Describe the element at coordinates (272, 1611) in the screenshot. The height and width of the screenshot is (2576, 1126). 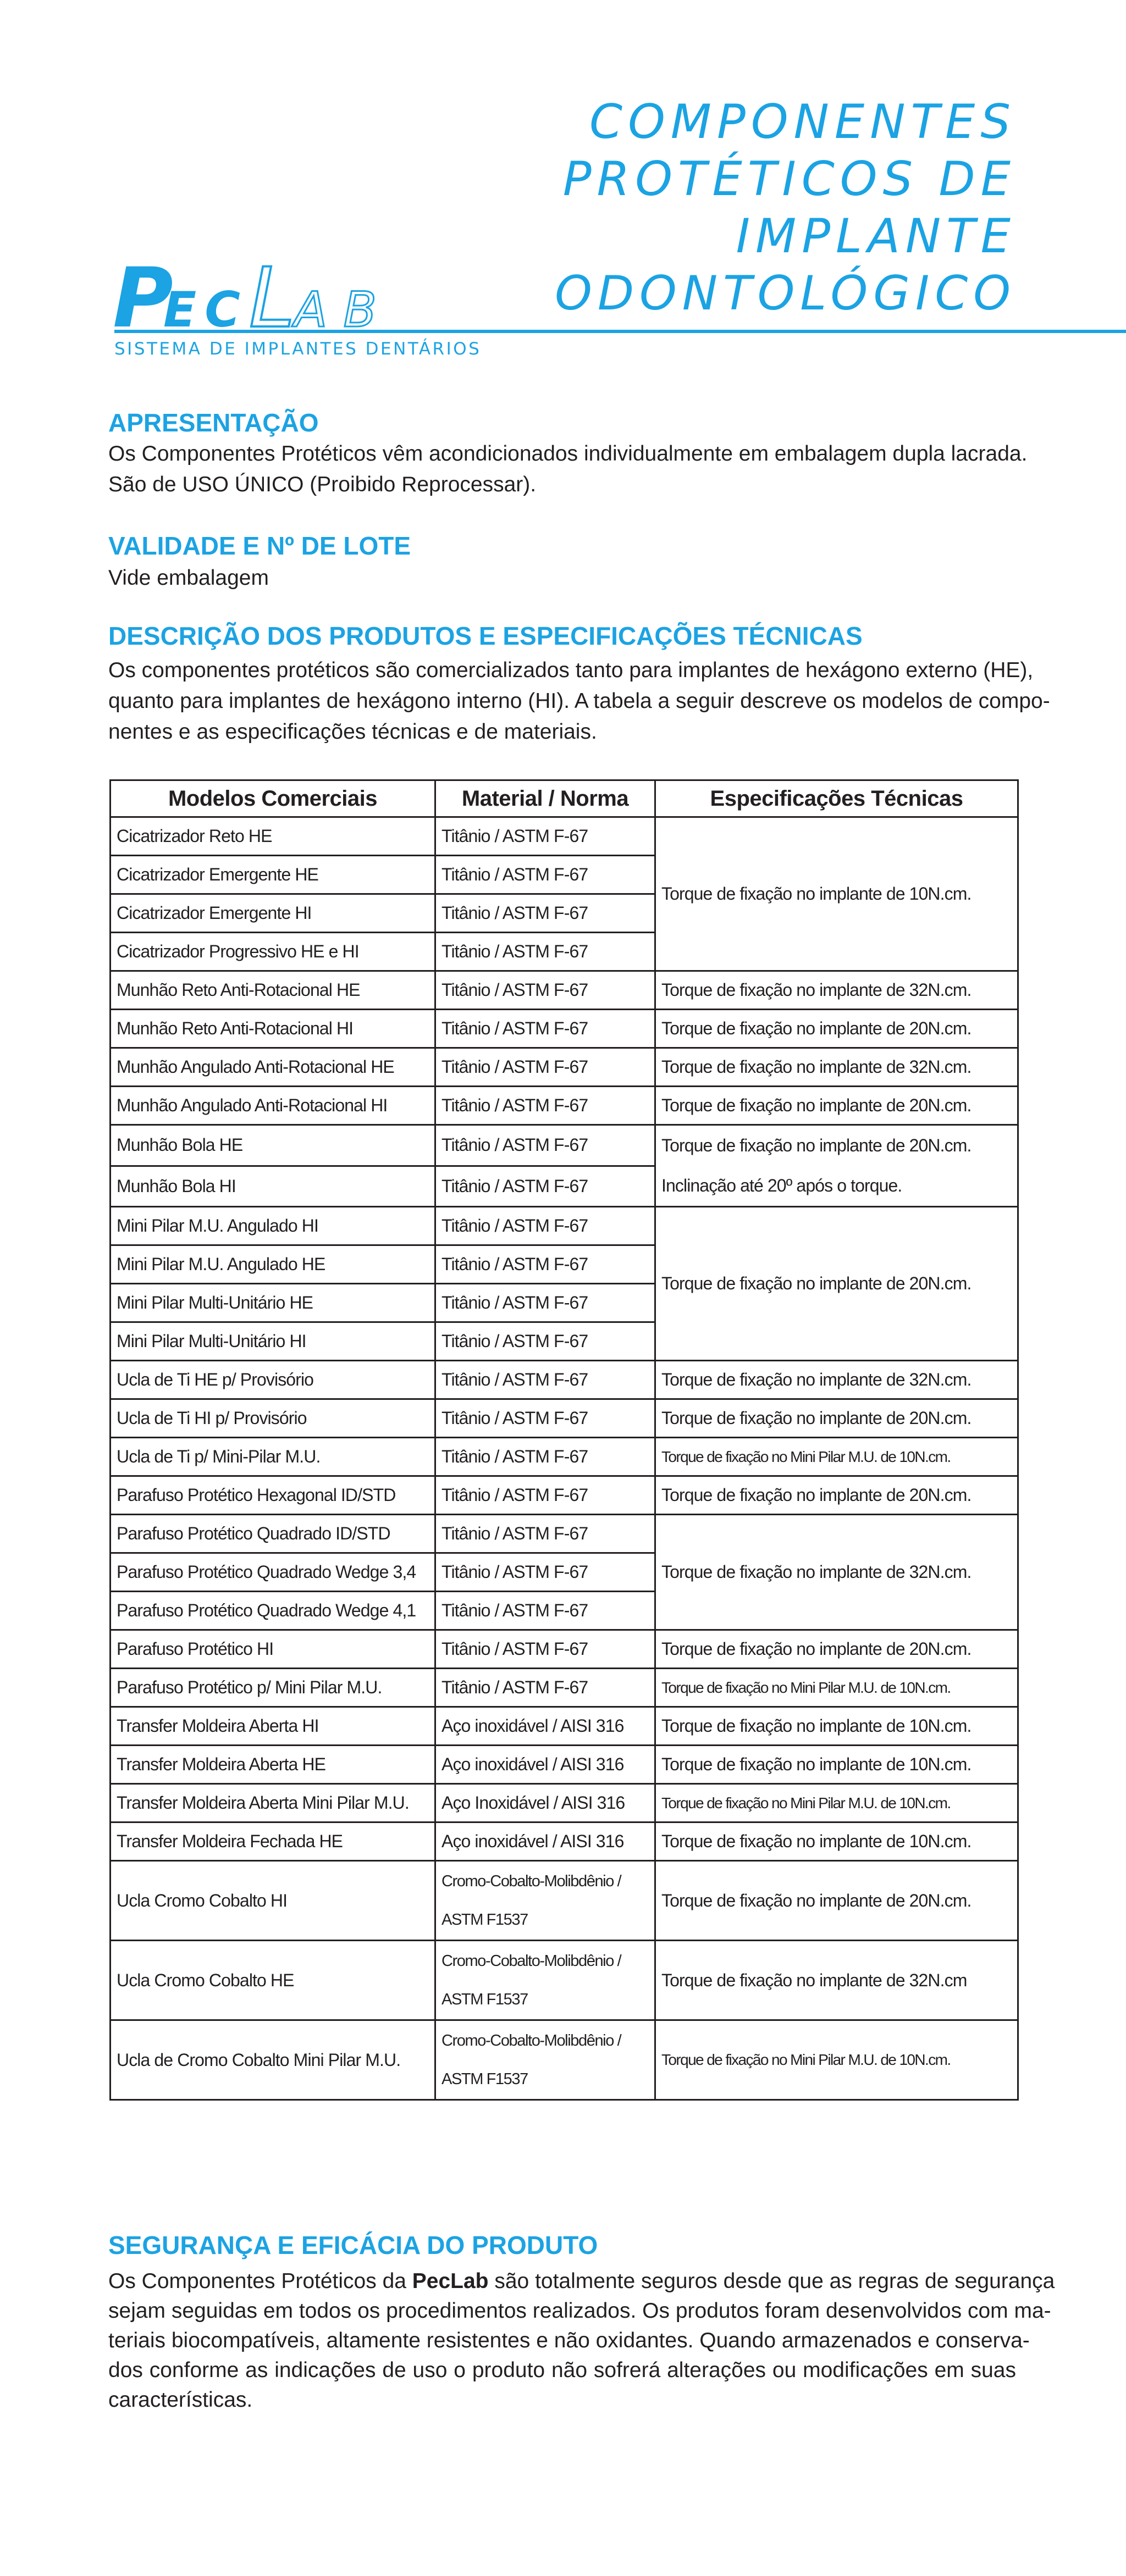
I see `cell-model: Parafuso Protético Quadrado Wedge 4,1` at that location.